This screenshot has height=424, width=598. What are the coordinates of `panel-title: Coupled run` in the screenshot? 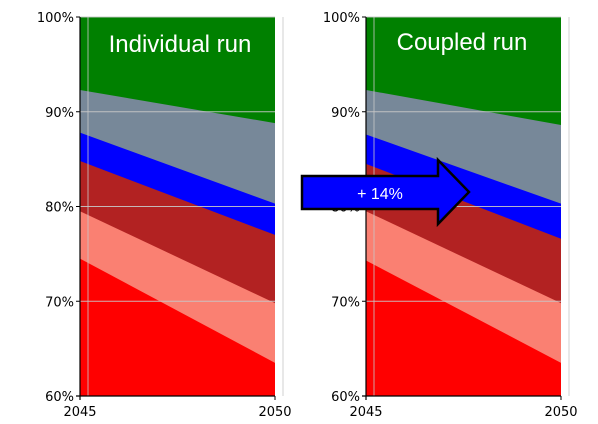 It's located at (462, 42).